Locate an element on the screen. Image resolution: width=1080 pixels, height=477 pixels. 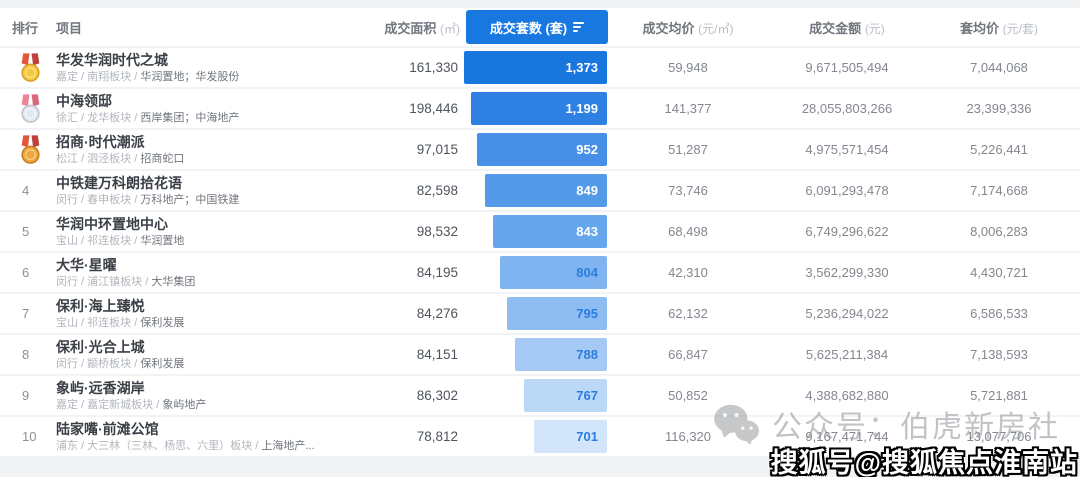
project-location: 浦东 / 大三林（三林、杨思、六里）板块 / is located at coordinates (159, 445).